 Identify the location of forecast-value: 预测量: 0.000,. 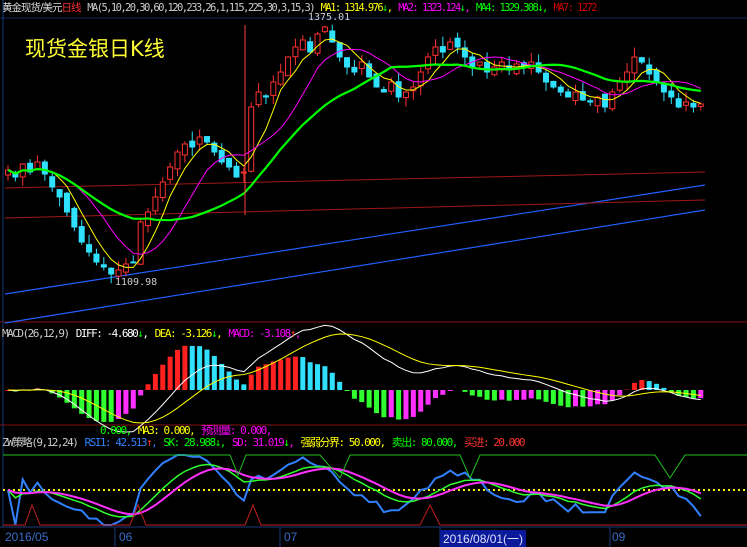
(236, 430).